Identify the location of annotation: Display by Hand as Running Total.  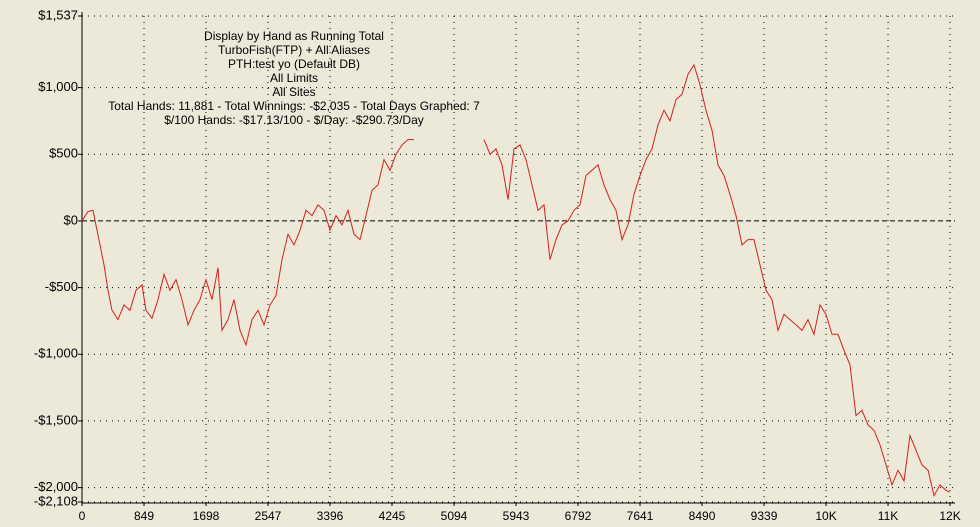
(294, 36).